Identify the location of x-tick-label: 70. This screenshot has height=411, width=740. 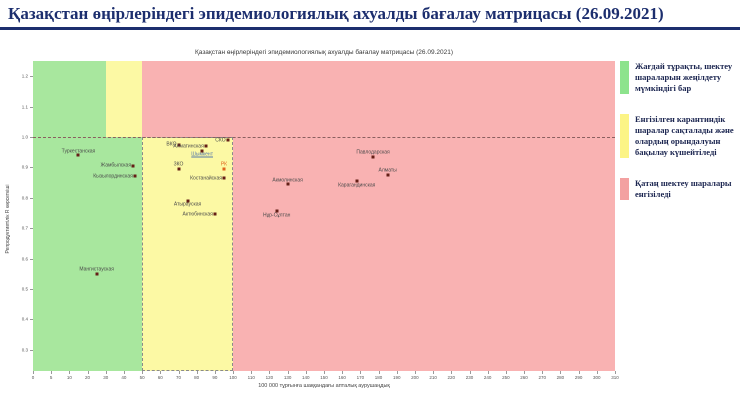
(178, 377).